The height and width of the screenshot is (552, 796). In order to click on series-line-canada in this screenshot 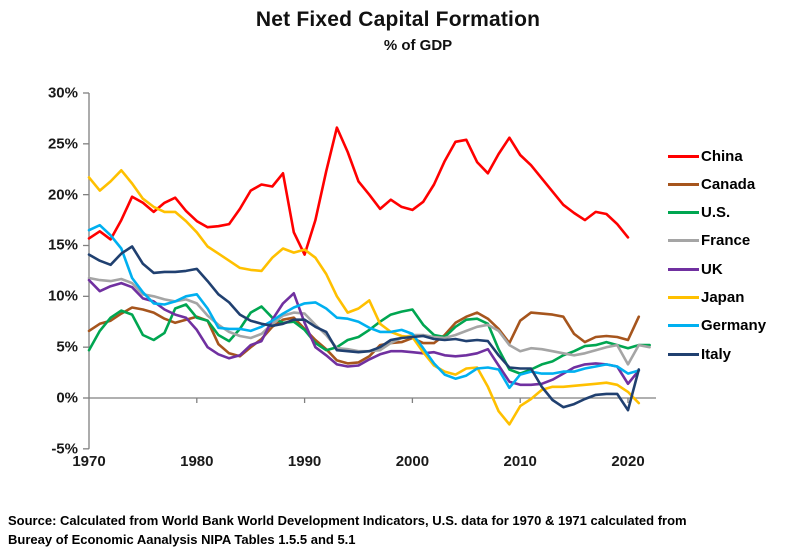, I will do `click(364, 335)`.